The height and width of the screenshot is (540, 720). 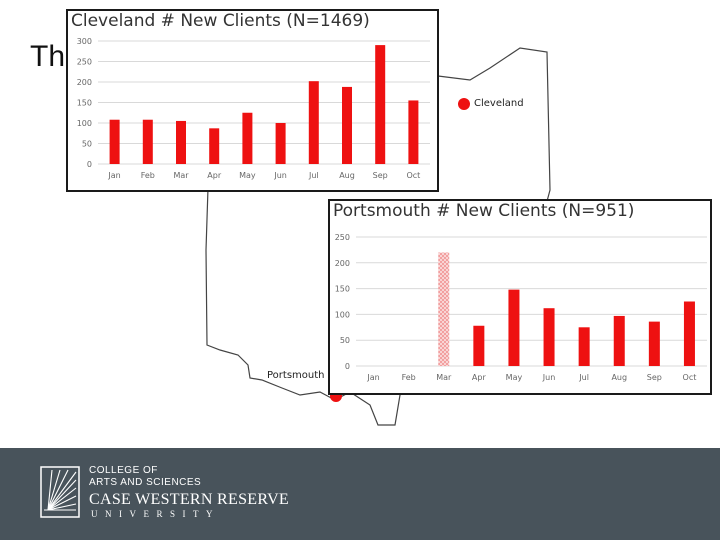 I want to click on city-marker-cleveland, so click(x=464, y=104).